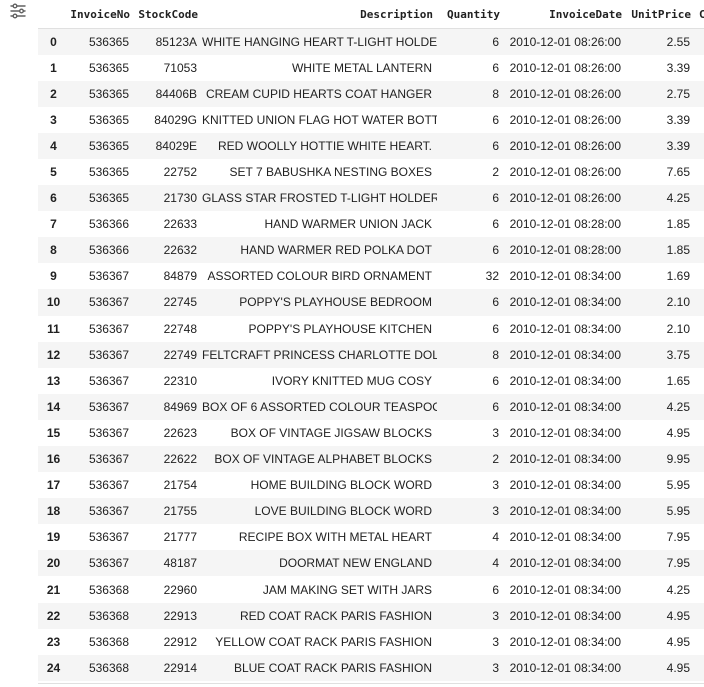 The width and height of the screenshot is (704, 687). Describe the element at coordinates (180, 224) in the screenshot. I see `stockcode-cell: 22633` at that location.